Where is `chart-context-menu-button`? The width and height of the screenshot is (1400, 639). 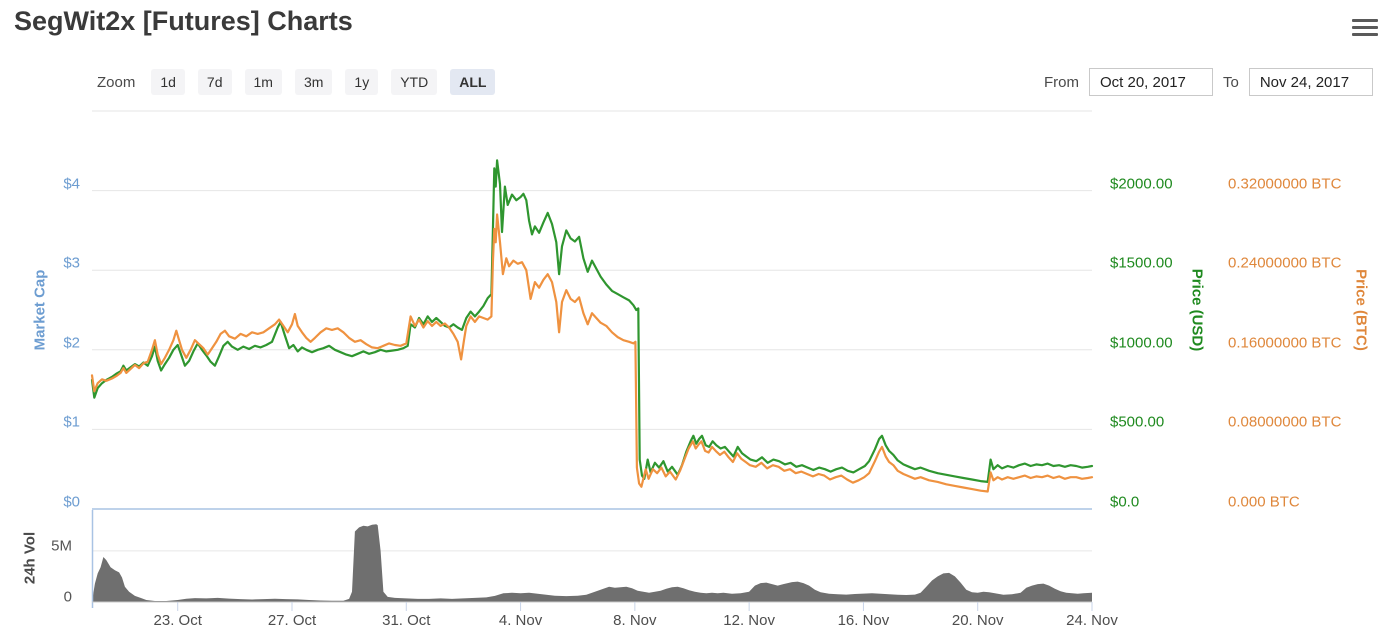
chart-context-menu-button is located at coordinates (1365, 29).